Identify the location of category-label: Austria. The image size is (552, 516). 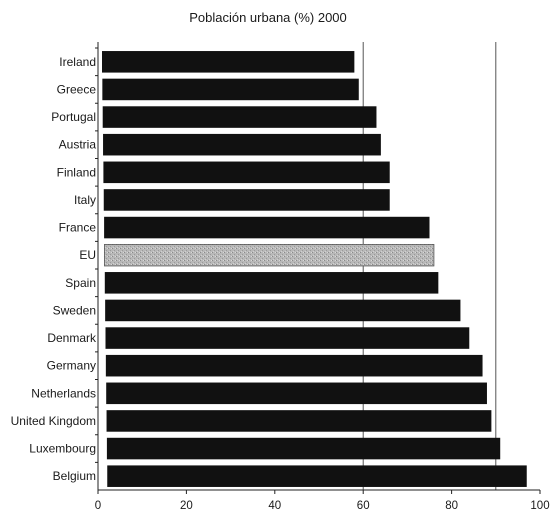
(78, 145).